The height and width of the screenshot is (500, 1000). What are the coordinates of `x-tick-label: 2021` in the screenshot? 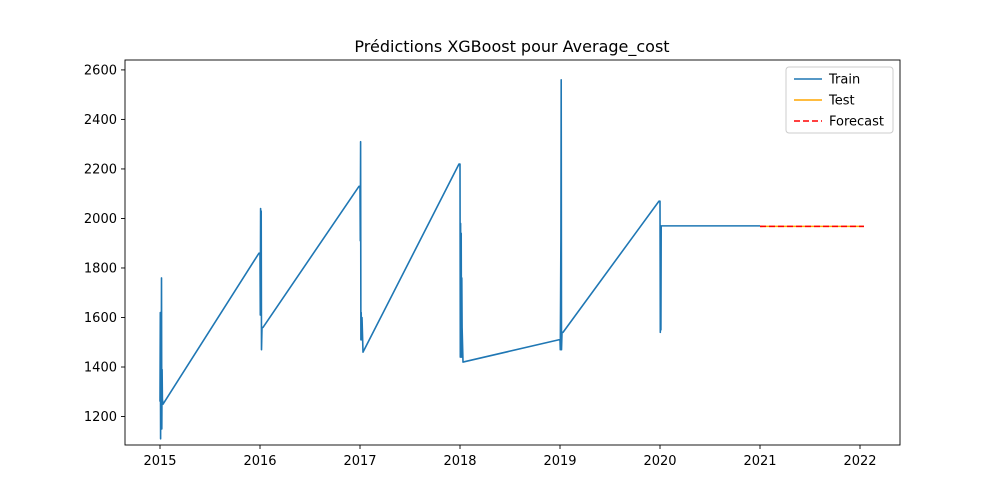 It's located at (759, 461).